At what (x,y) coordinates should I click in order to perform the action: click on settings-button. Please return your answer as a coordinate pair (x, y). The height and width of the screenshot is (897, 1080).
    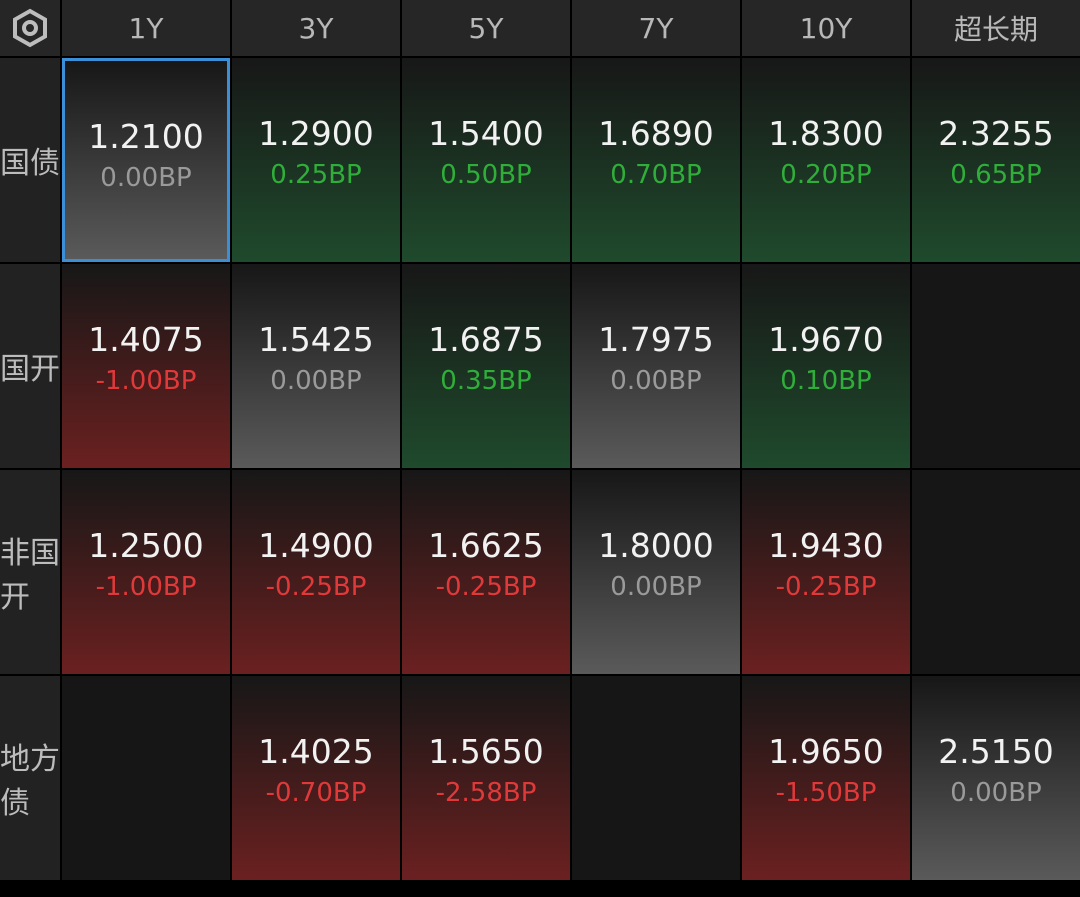
    Looking at the image, I should click on (30, 28).